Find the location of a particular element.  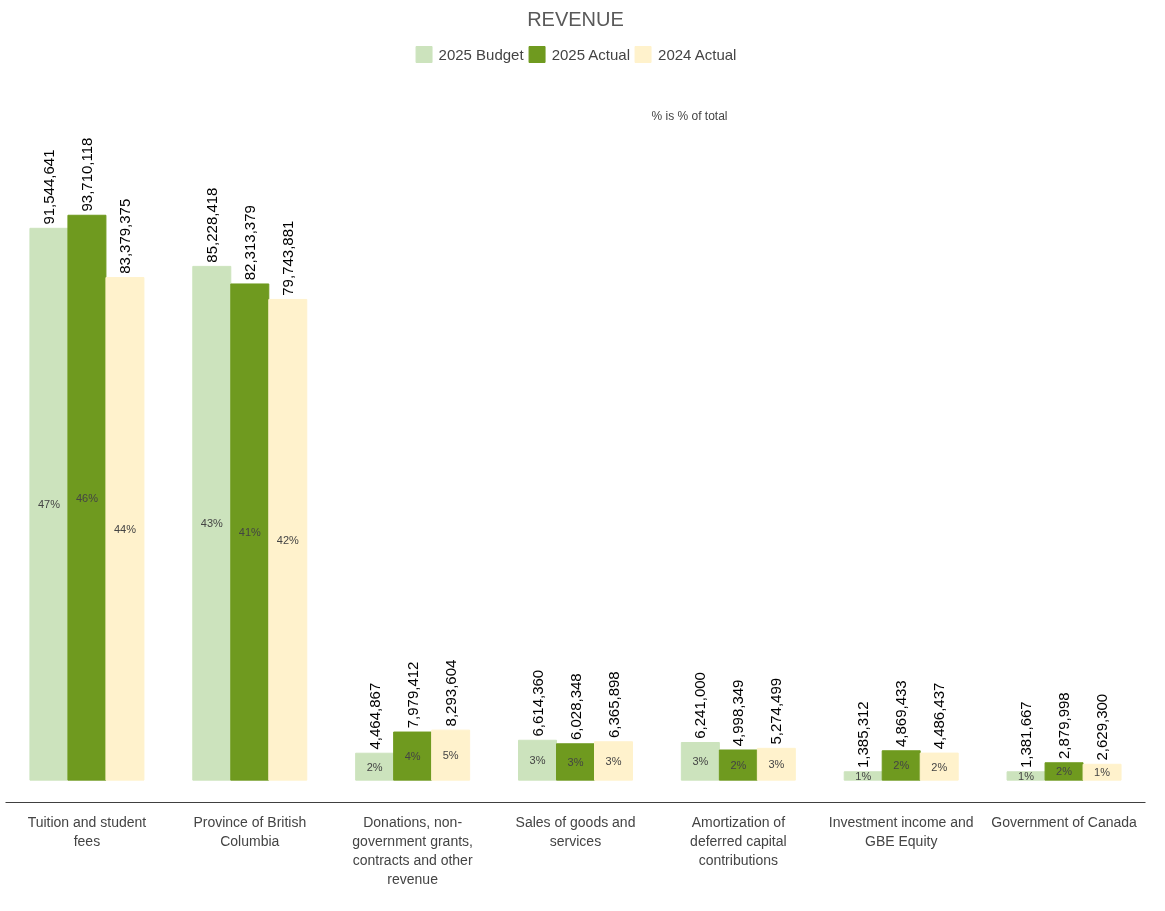

data-label: 4,869,433 is located at coordinates (901, 714).